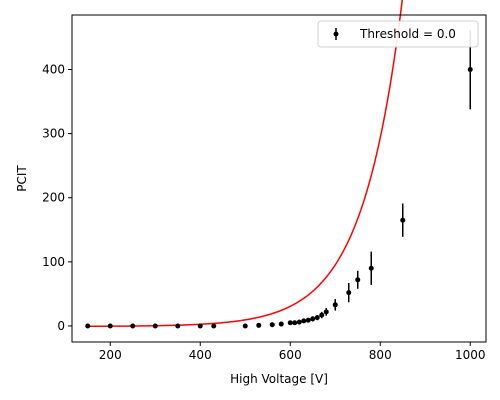 The height and width of the screenshot is (400, 500). I want to click on y-axis-label: PCIT, so click(22, 178).